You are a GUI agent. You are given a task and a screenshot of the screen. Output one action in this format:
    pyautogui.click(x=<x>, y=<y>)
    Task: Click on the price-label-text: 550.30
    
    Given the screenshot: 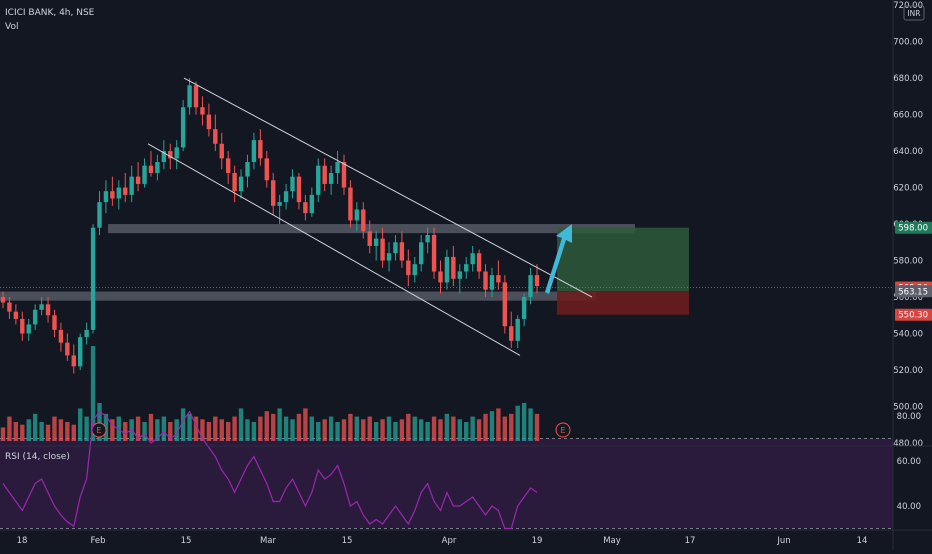 What is the action you would take?
    pyautogui.click(x=913, y=316)
    